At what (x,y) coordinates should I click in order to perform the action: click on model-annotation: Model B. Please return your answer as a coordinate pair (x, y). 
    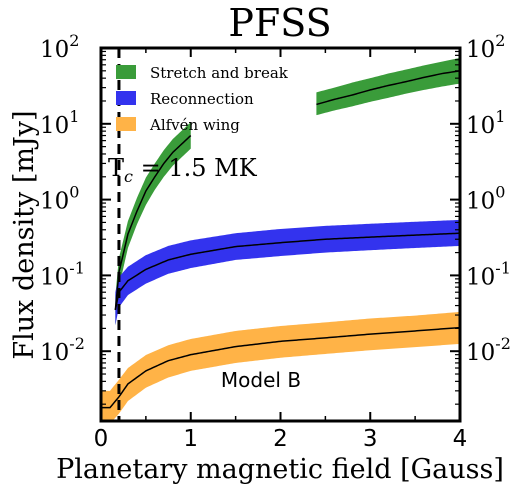
    Looking at the image, I should click on (261, 380).